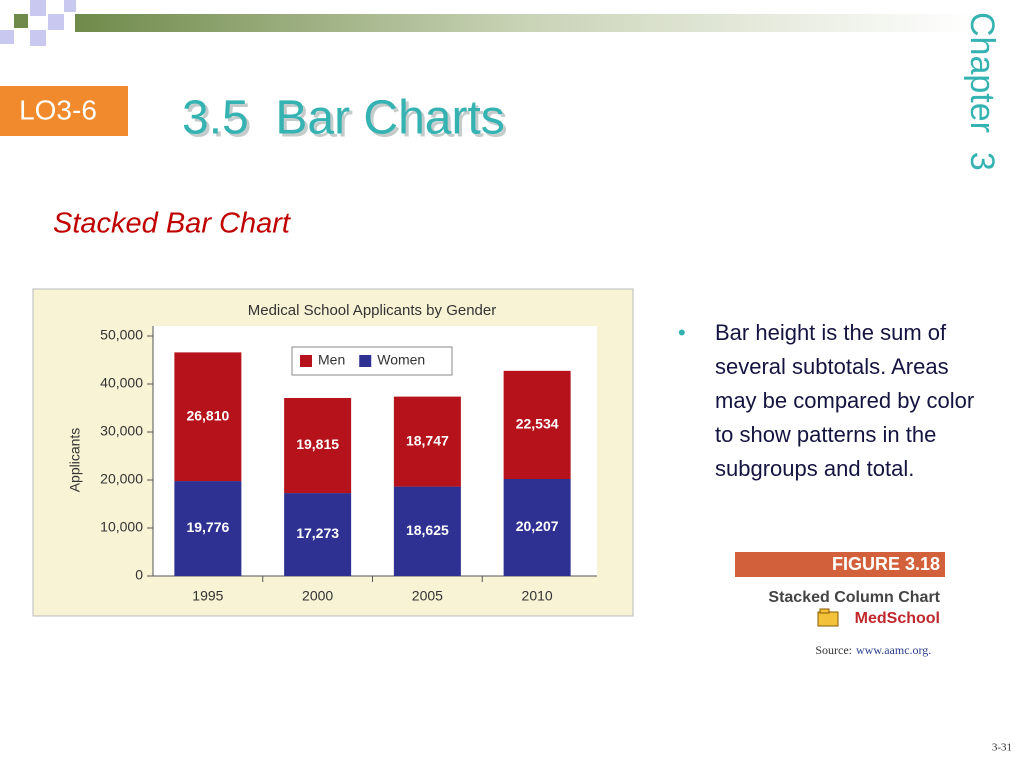 The height and width of the screenshot is (768, 1024). I want to click on value-label: 22,534, so click(537, 424).